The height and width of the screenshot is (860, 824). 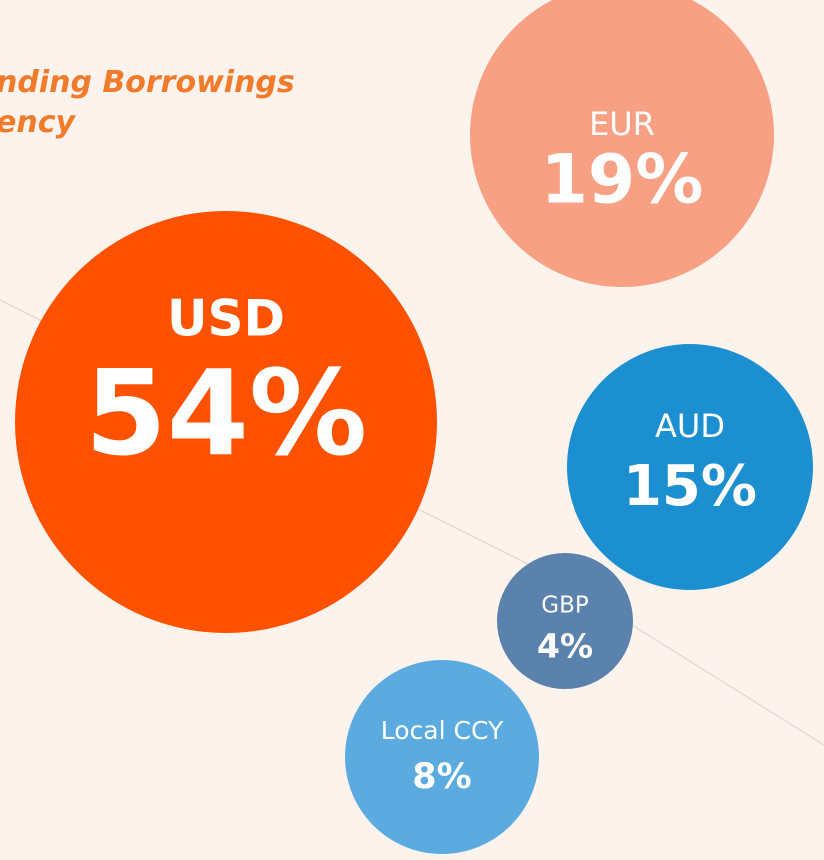 I want to click on chart-title: nding Borrowings, so click(x=147, y=82).